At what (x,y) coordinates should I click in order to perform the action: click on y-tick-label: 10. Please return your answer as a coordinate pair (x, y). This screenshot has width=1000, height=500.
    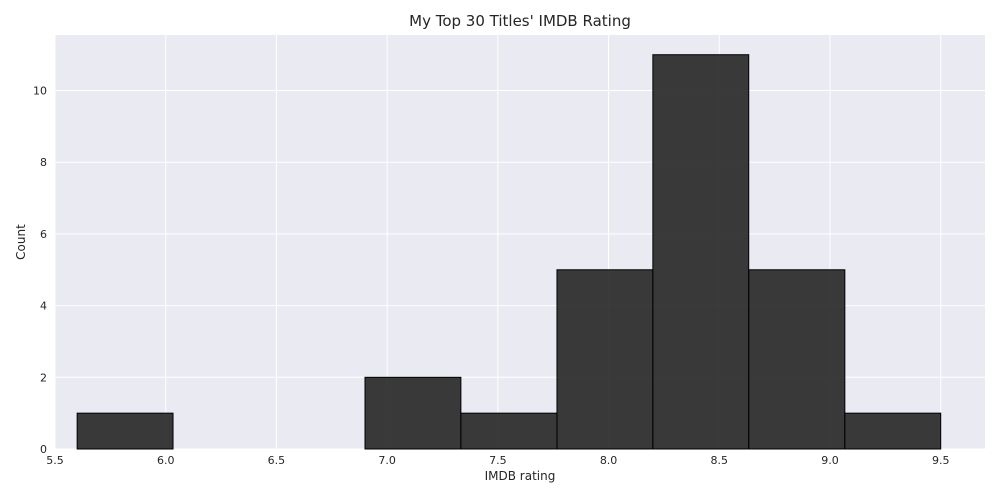
    Looking at the image, I should click on (40, 91).